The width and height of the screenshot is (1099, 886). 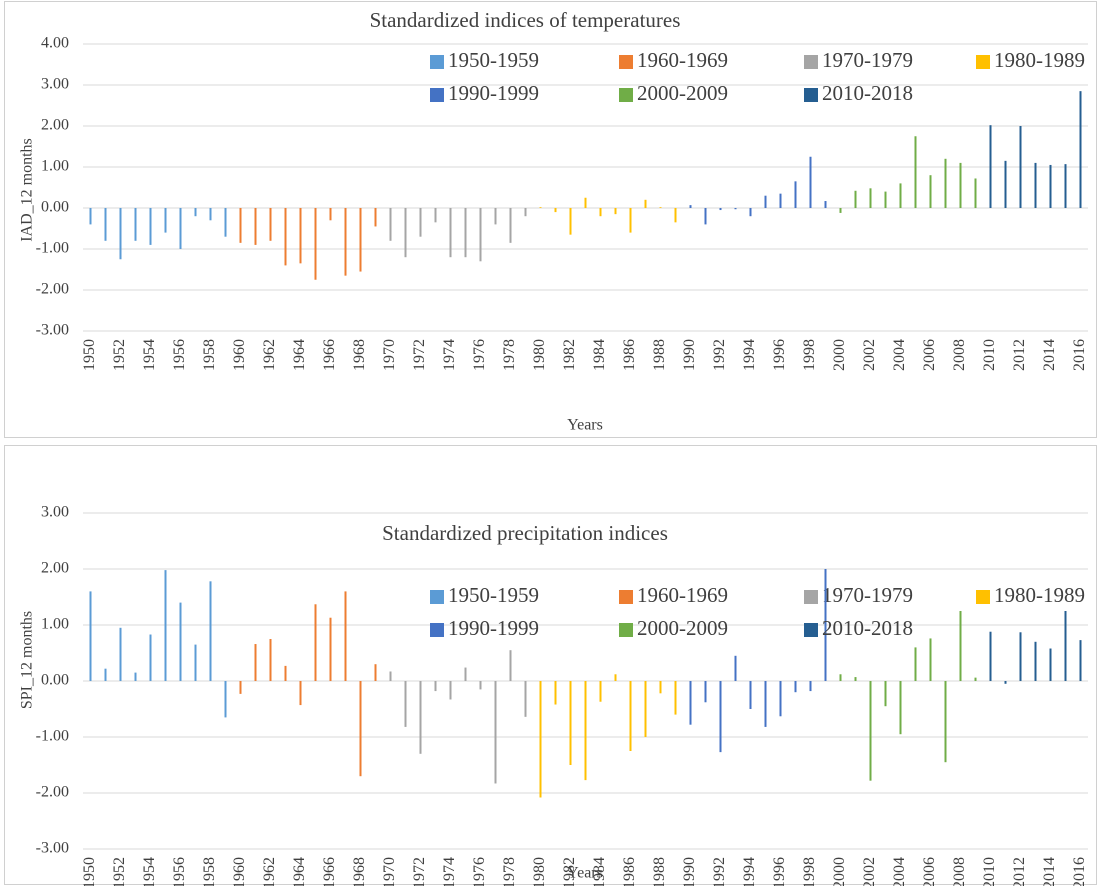 What do you see at coordinates (659, 871) in the screenshot?
I see `x-tick-label: 1988` at bounding box center [659, 871].